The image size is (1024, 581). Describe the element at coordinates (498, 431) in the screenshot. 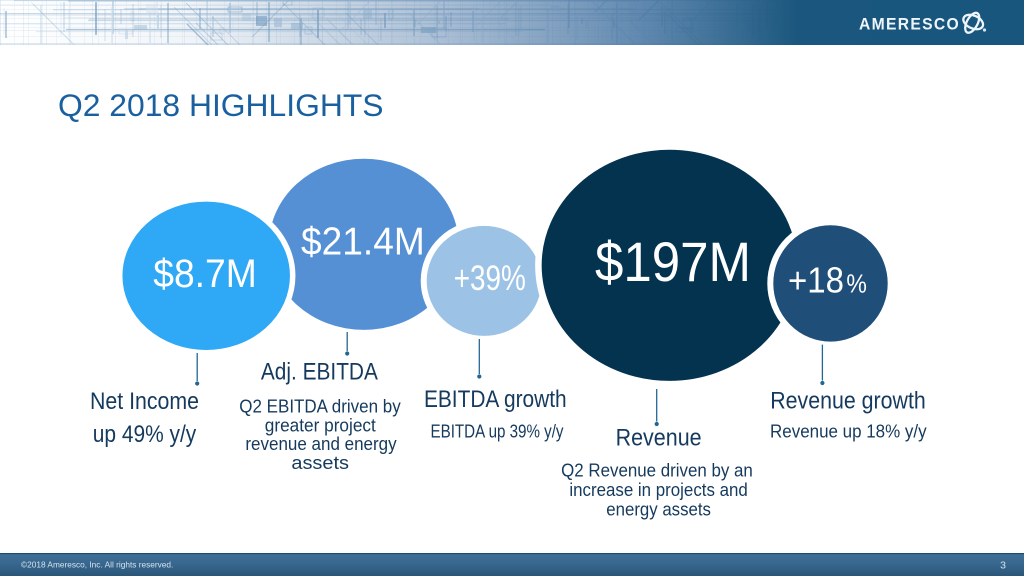

I see `svg-text: EBITDA up 39% y/y` at that location.